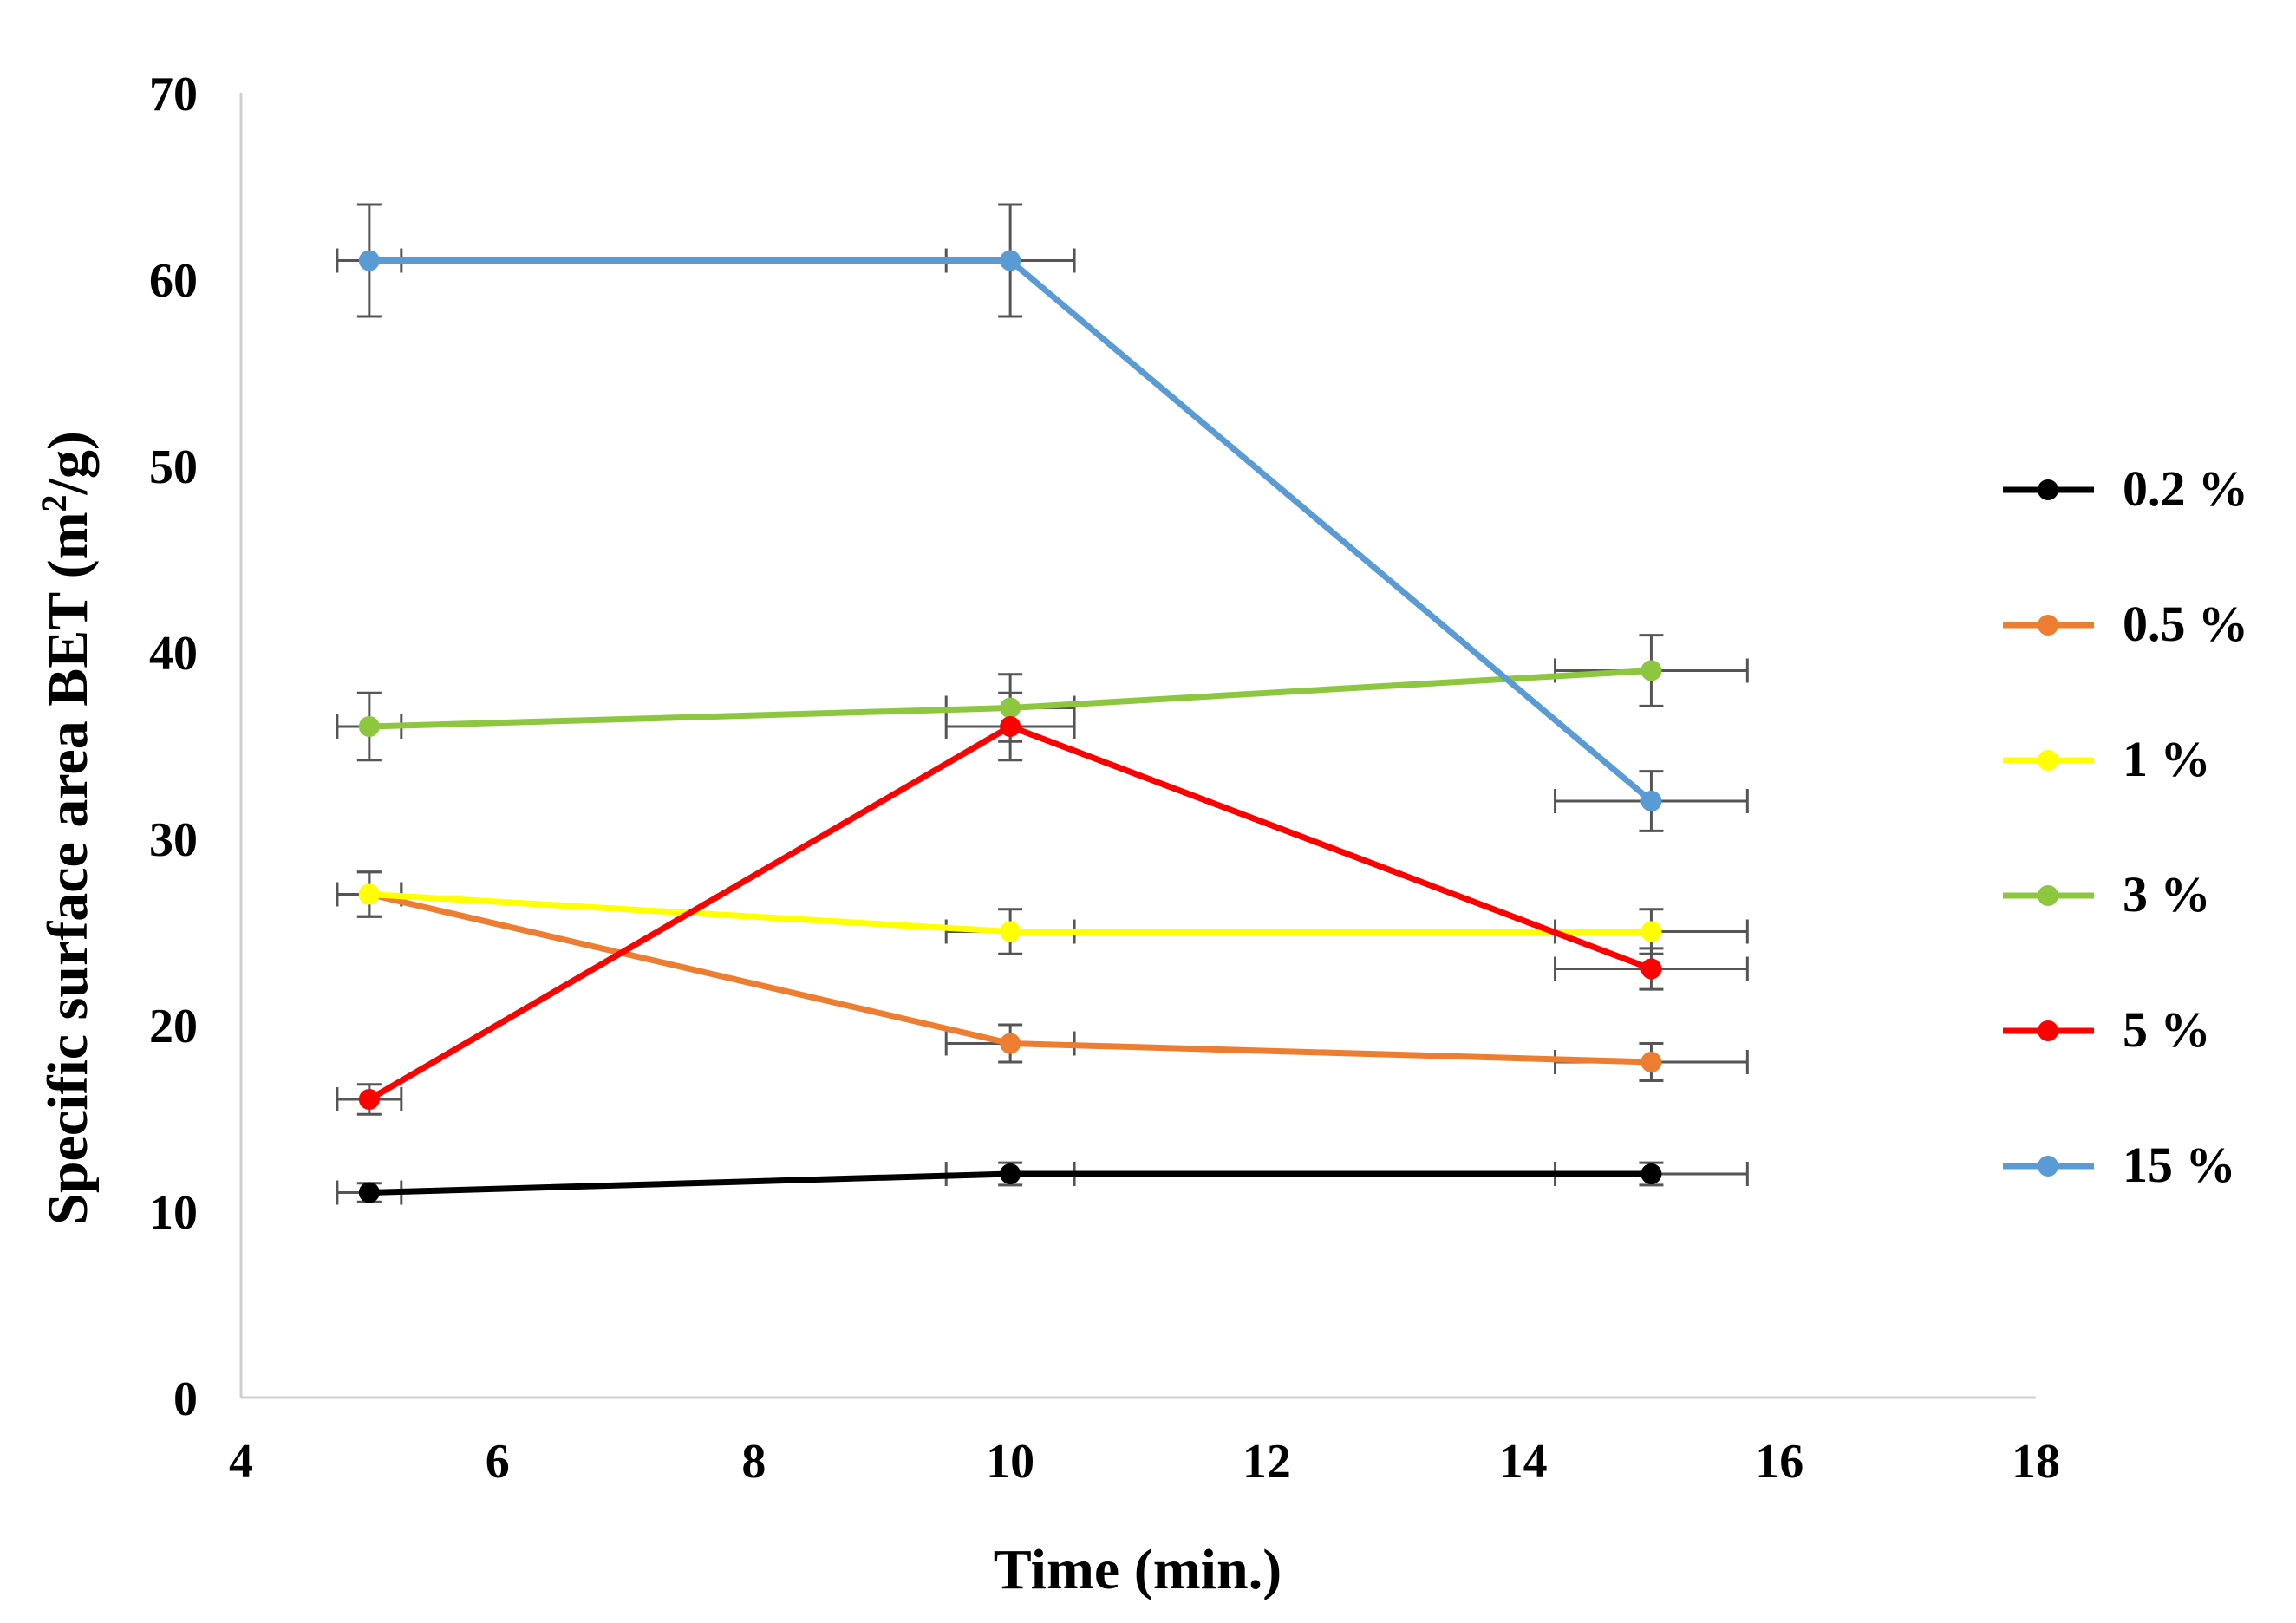  I want to click on y-axis-title-main: Specific surface area BET (m, so click(68, 868).